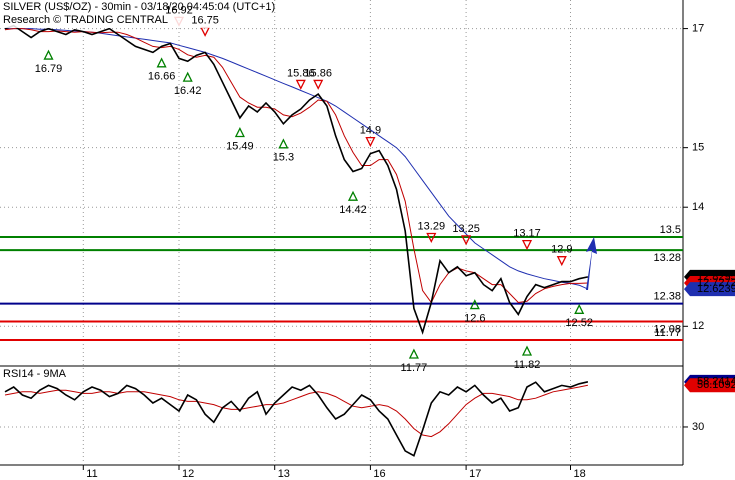  Describe the element at coordinates (85, 20) in the screenshot. I see `chart-subtitle: Research © TRADING CENTRAL` at that location.